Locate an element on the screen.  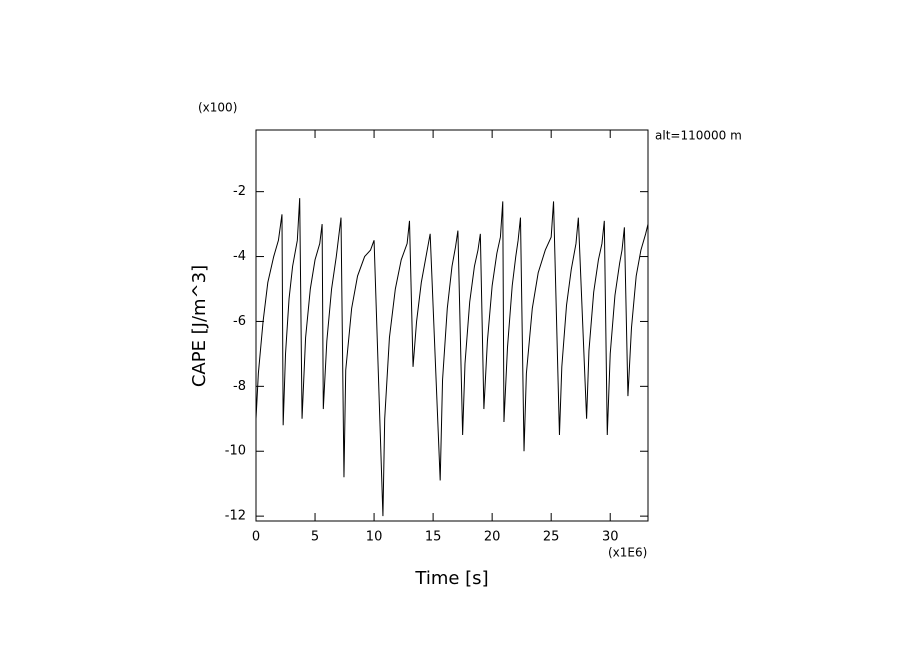
x-tick-label: 10 is located at coordinates (374, 537).